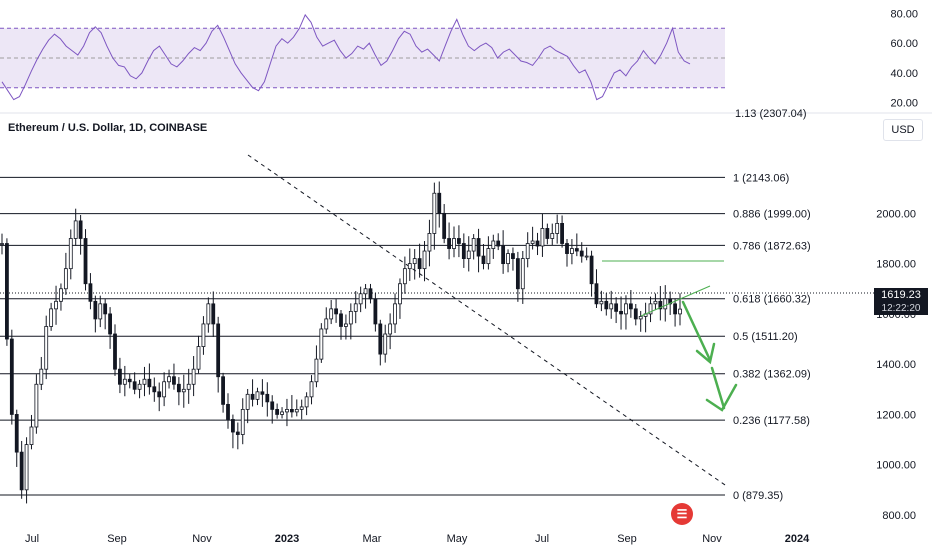 This screenshot has width=932, height=550. What do you see at coordinates (346, 57) in the screenshot?
I see `rsi-series-line` at bounding box center [346, 57].